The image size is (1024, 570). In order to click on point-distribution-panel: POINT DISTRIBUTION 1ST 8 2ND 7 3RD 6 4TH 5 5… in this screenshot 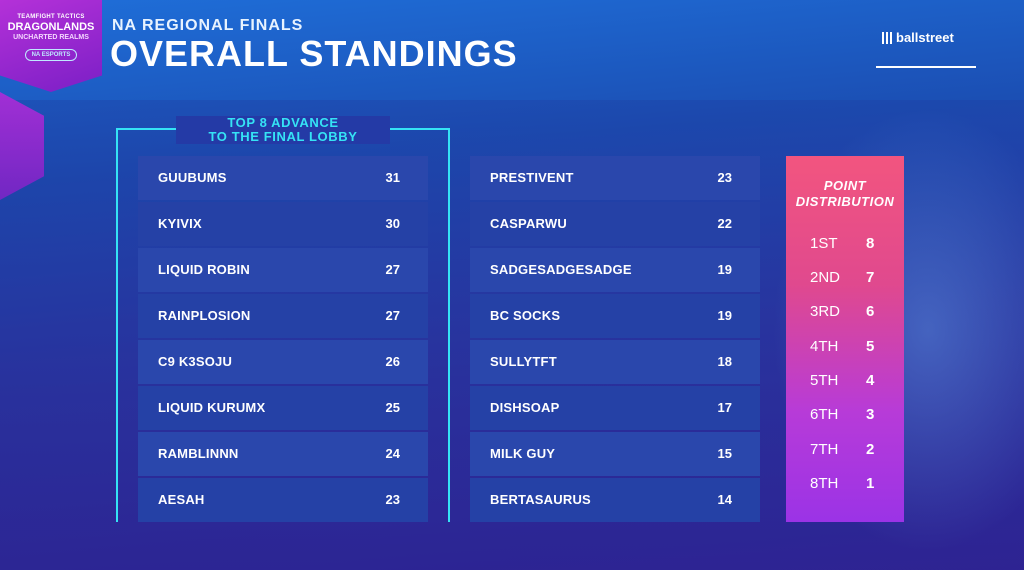, I will do `click(845, 339)`.